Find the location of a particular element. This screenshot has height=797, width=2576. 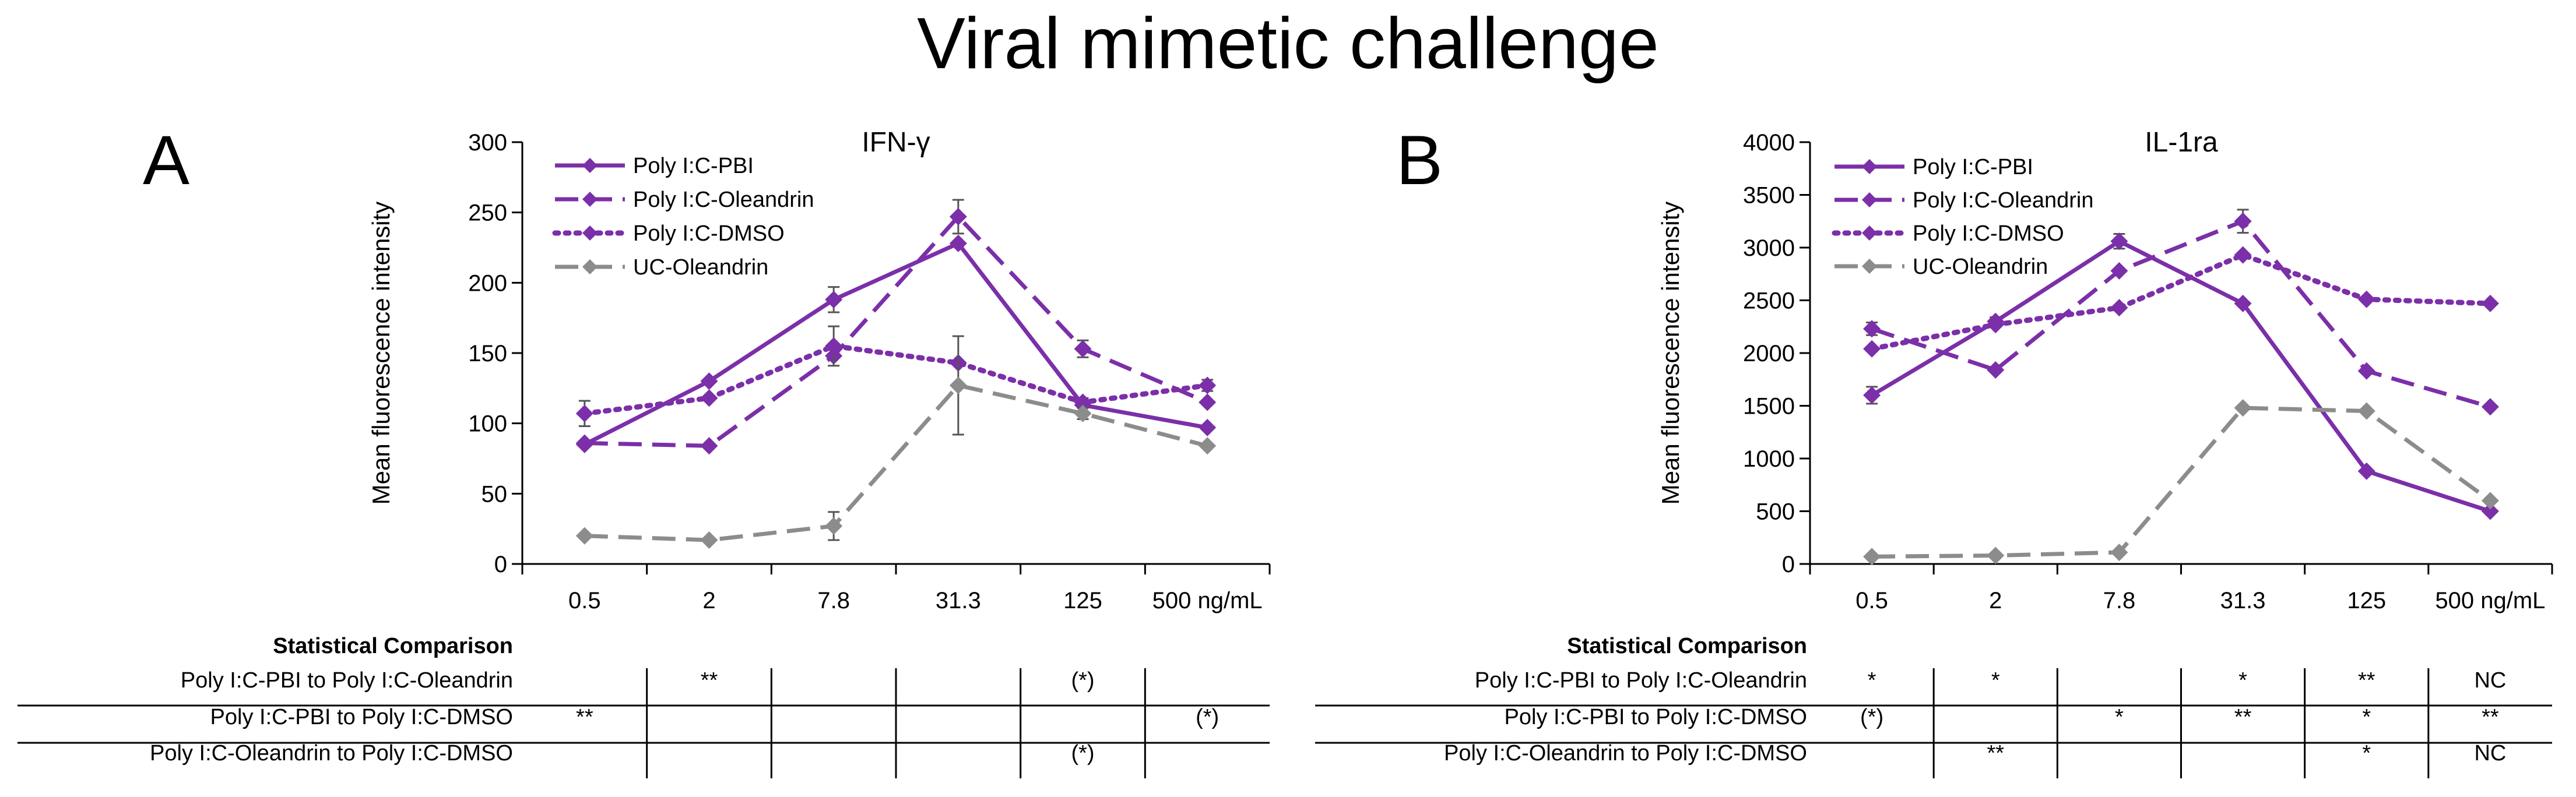

panel-a-letter: A is located at coordinates (166, 160).